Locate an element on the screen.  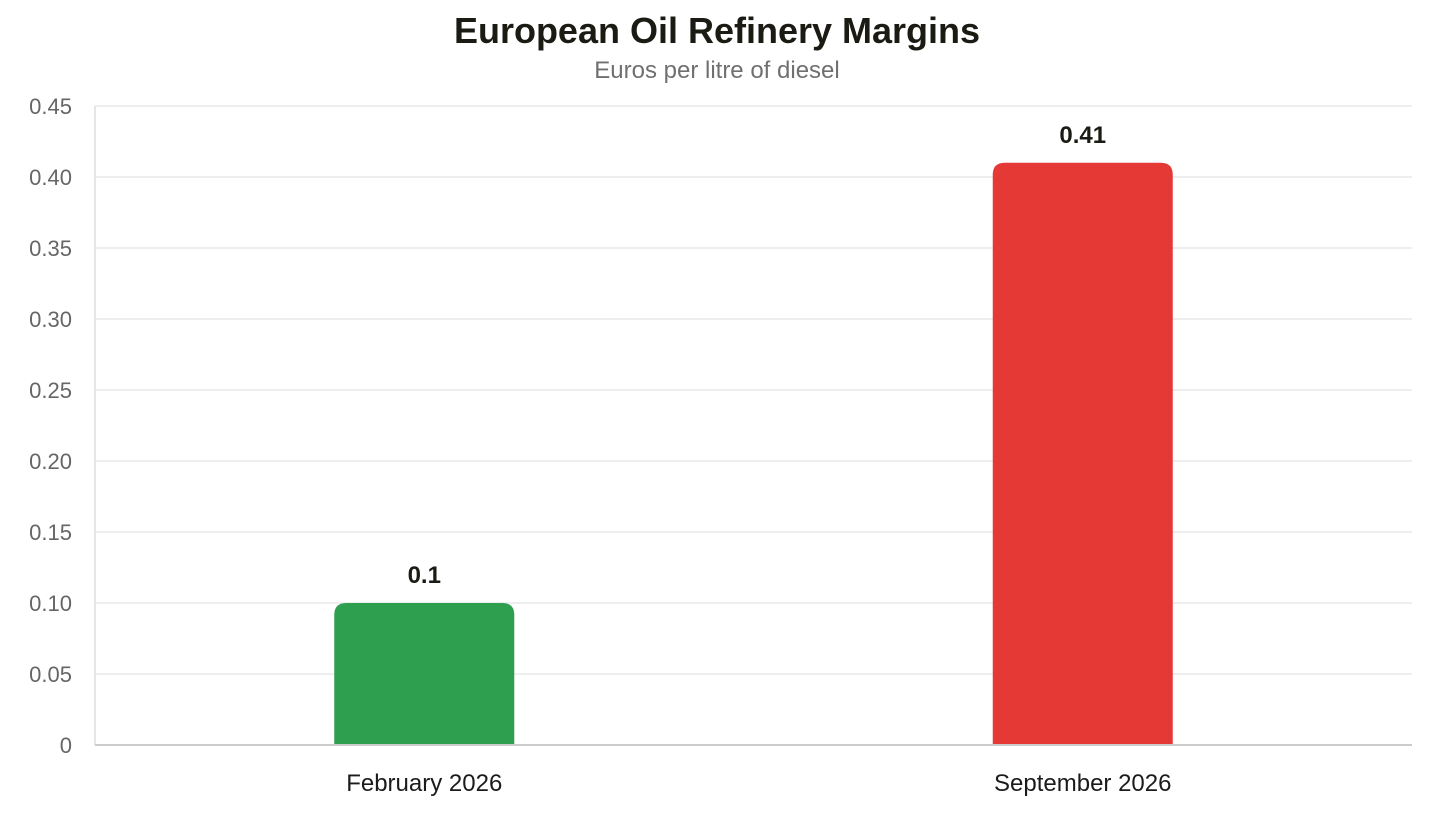
y-tick-label: 0.35 is located at coordinates (50, 248).